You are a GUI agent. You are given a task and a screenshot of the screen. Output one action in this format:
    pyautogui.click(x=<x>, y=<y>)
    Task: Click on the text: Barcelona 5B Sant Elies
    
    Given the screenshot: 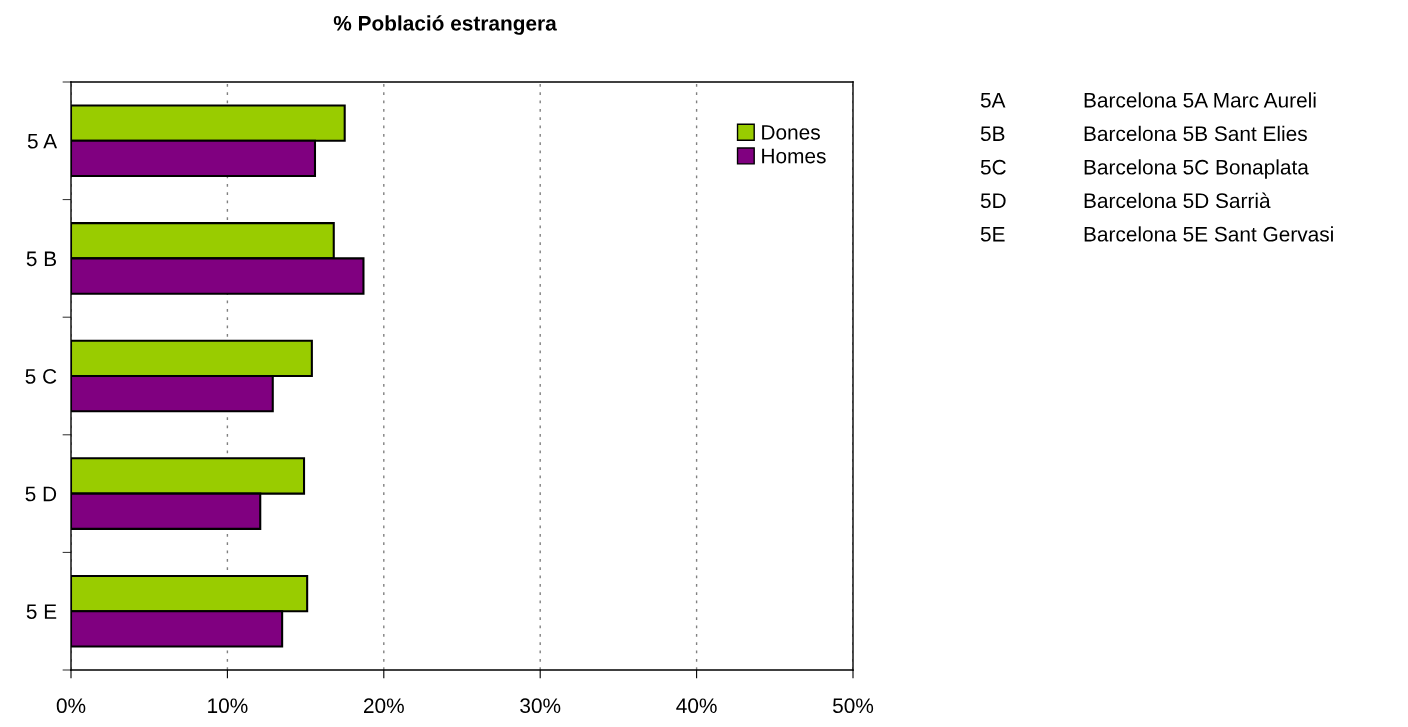 What is the action you would take?
    pyautogui.click(x=1195, y=133)
    